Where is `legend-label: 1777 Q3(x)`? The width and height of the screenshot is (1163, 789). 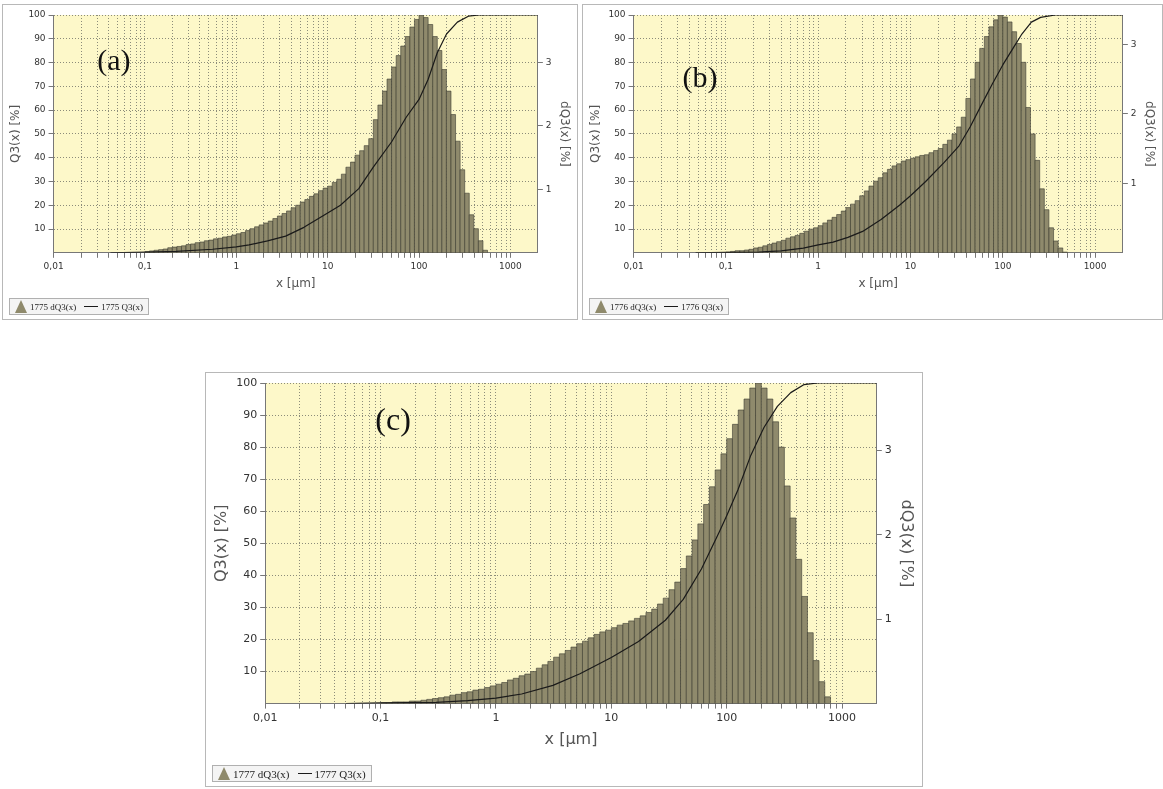 legend-label: 1777 Q3(x) is located at coordinates (340, 773).